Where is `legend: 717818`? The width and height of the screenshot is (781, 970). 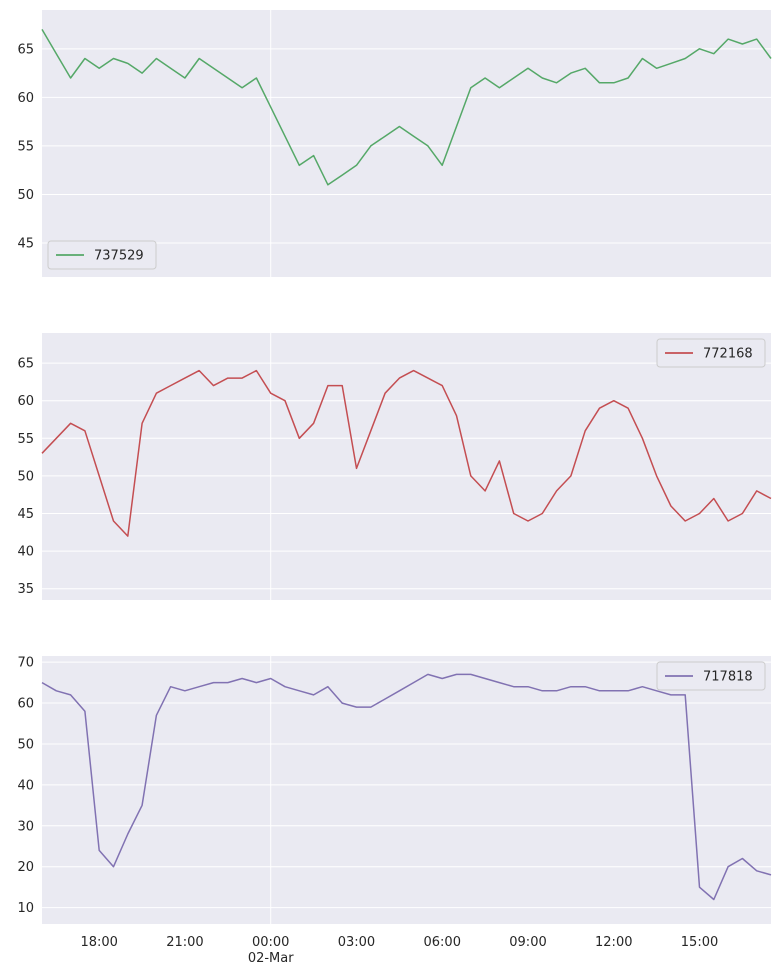 legend: 717818 is located at coordinates (711, 676).